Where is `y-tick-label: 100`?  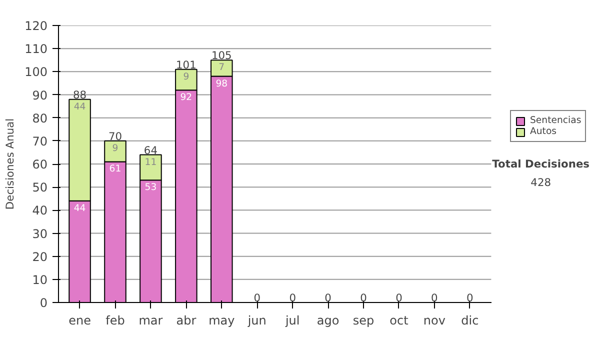
y-tick-label: 100 is located at coordinates (36, 72).